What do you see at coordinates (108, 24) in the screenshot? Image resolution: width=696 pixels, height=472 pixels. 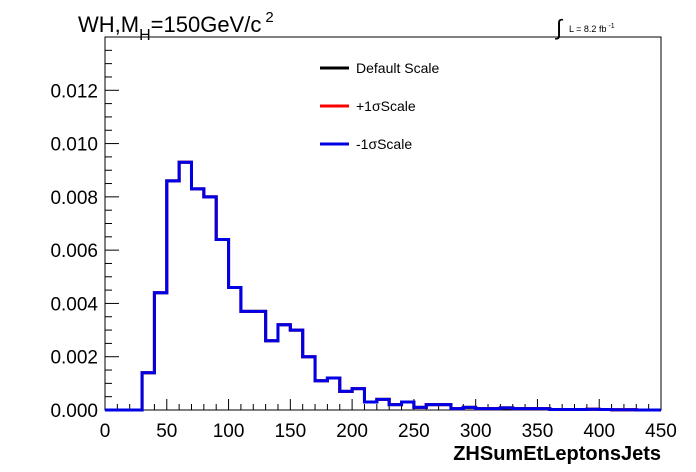 I see `title-main: WH,M` at bounding box center [108, 24].